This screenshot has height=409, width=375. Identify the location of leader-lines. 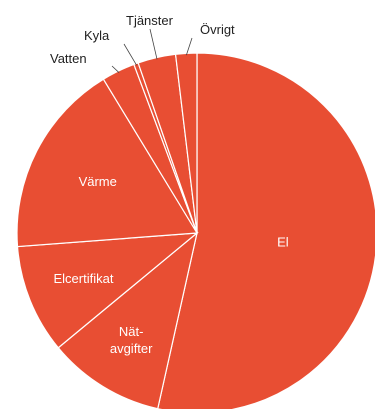
(152, 51).